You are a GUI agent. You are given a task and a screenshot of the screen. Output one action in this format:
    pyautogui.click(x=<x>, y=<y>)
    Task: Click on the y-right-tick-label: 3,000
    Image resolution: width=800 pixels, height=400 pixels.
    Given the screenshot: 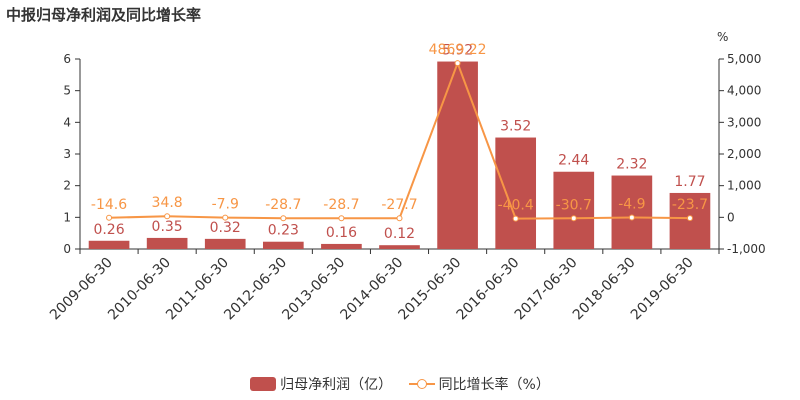 What is the action you would take?
    pyautogui.click(x=744, y=122)
    